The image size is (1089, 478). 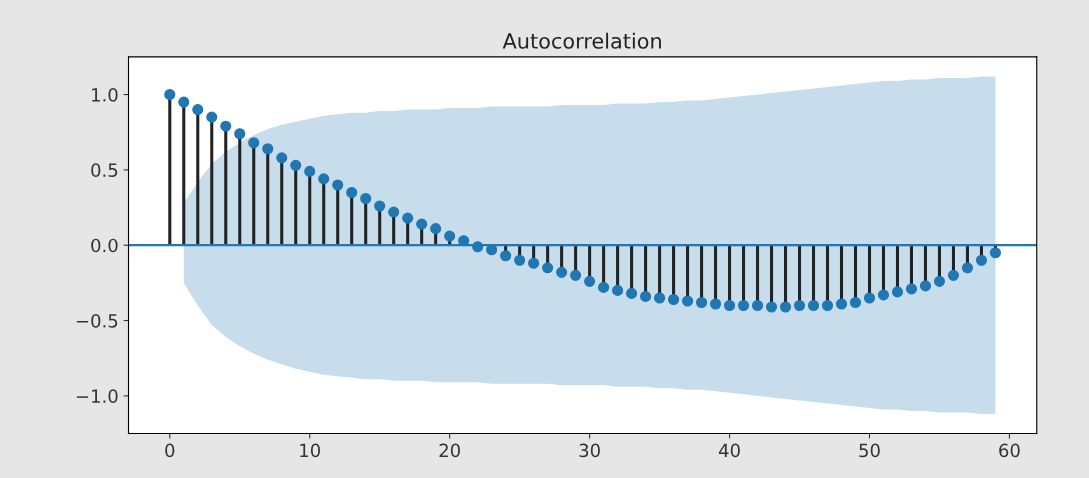 What do you see at coordinates (449, 450) in the screenshot?
I see `x-tick-label: 20` at bounding box center [449, 450].